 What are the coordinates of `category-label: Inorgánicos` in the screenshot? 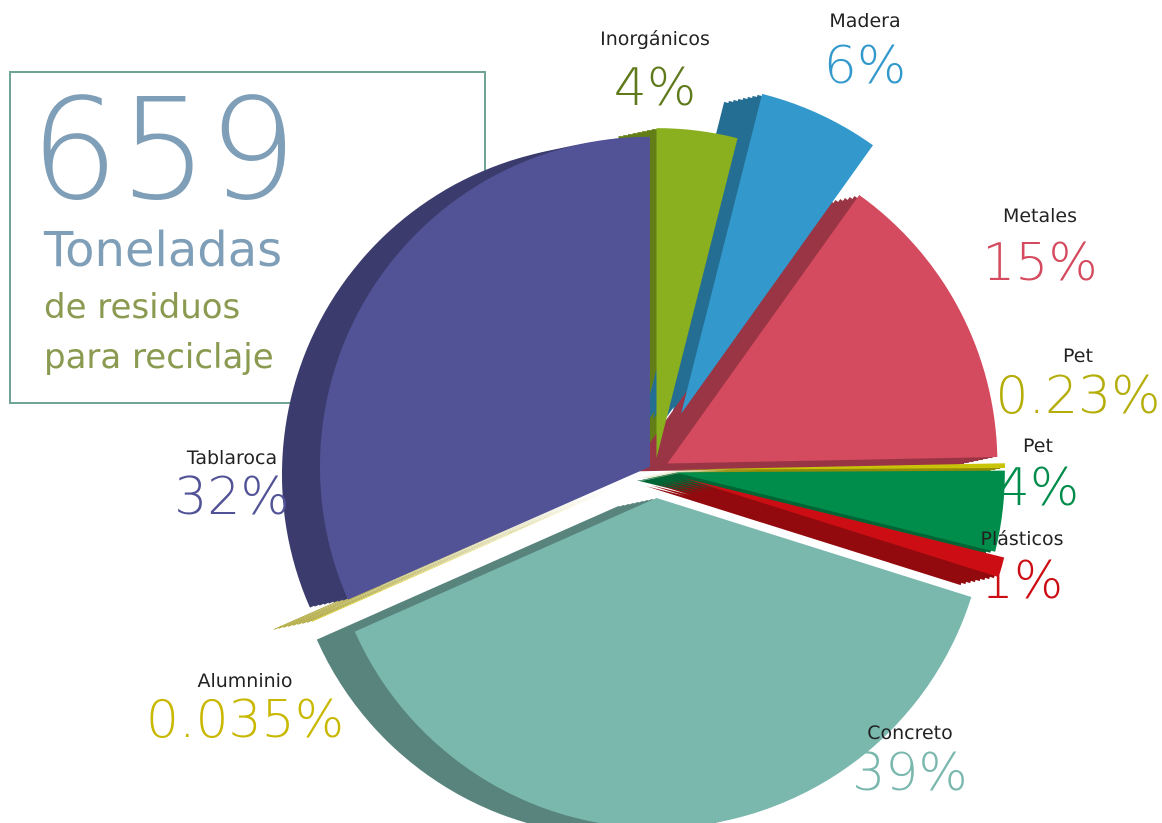 It's located at (655, 39).